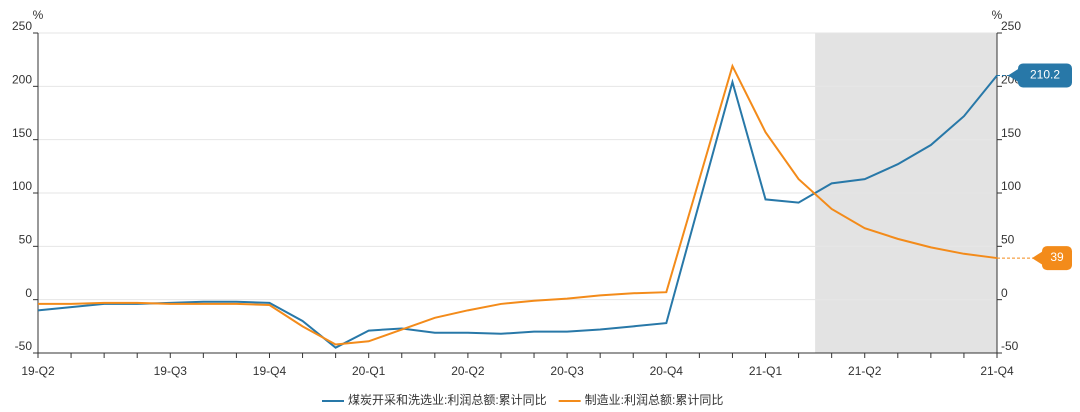 The image size is (1080, 412). Describe the element at coordinates (567, 371) in the screenshot. I see `x-tick-label: 20-Q3` at that location.